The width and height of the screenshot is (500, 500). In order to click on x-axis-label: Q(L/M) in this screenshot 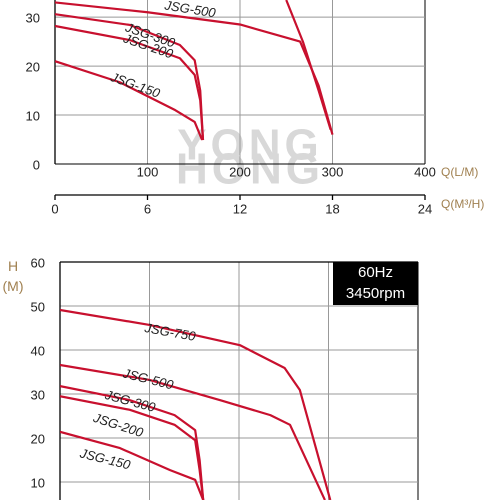, I will do `click(459, 172)`.